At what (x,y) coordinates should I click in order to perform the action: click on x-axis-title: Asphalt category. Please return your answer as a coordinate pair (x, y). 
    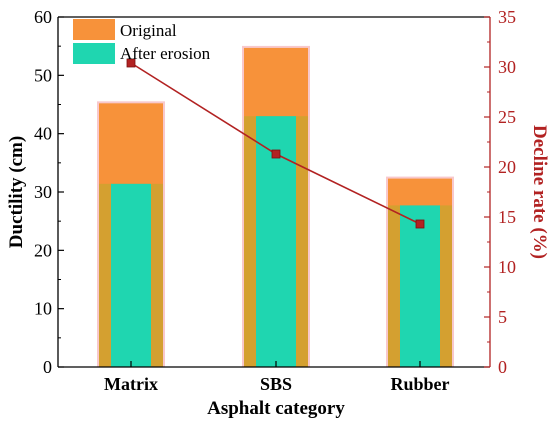
    Looking at the image, I should click on (276, 408).